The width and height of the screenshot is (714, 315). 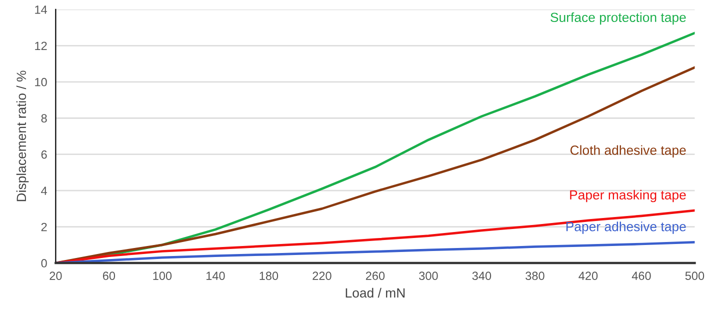 What do you see at coordinates (162, 276) in the screenshot?
I see `x-tick-label: 100` at bounding box center [162, 276].